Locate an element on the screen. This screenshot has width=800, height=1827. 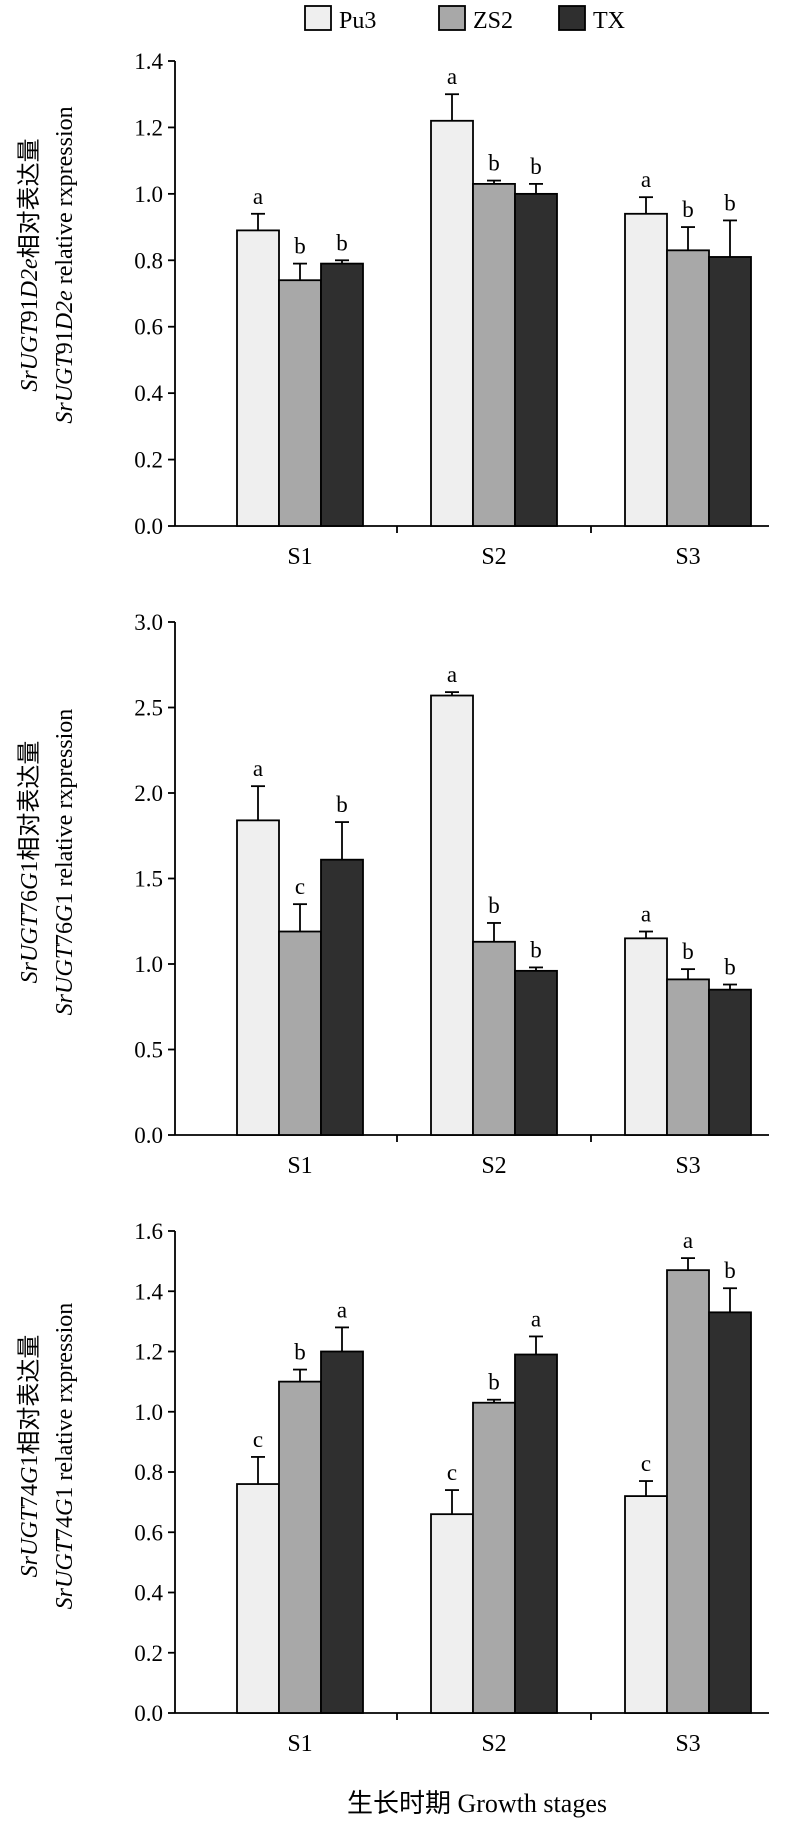
y-axis-label: SrUGT76G1 relative rxpression is located at coordinates (65, 862).